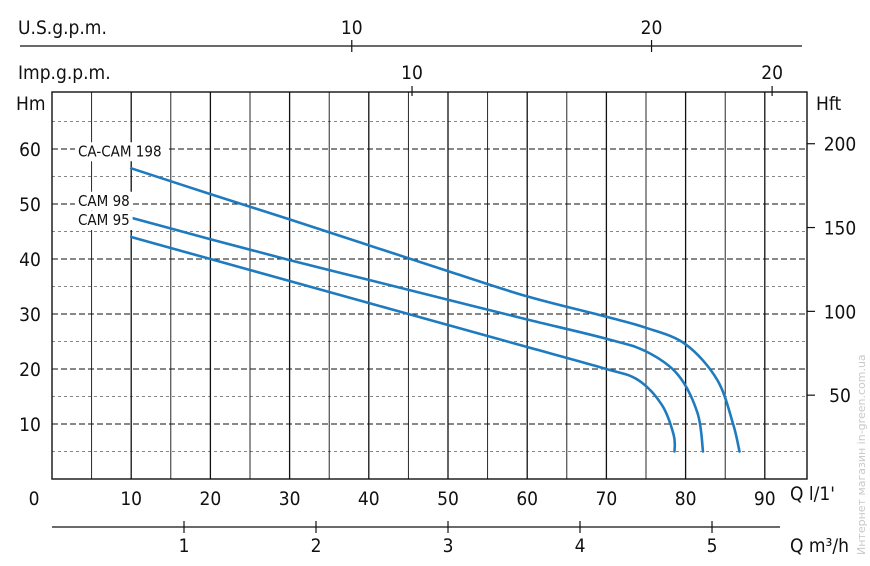 The width and height of the screenshot is (870, 566). Describe the element at coordinates (131, 499) in the screenshot. I see `x-tick-label: 10` at that location.